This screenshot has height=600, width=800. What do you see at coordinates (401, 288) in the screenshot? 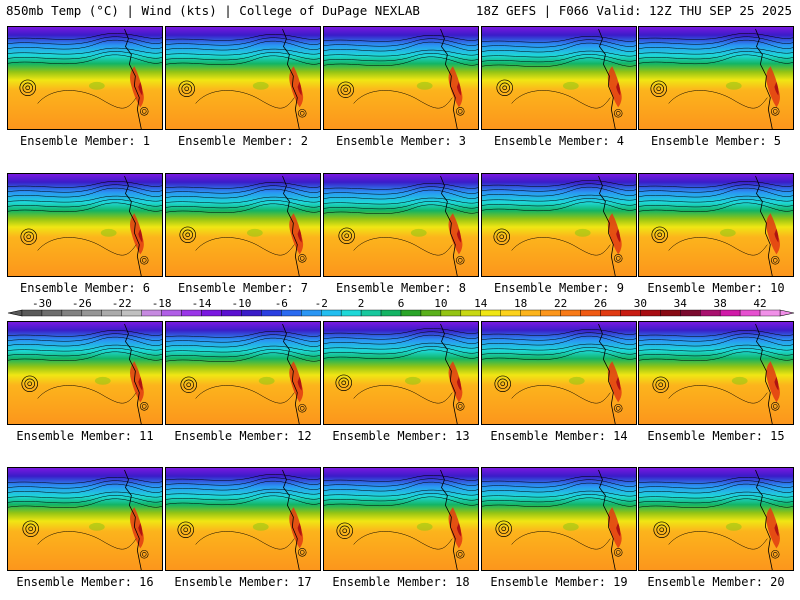
I see `ensemble-member-caption: Ensemble Member: 8` at bounding box center [401, 288].